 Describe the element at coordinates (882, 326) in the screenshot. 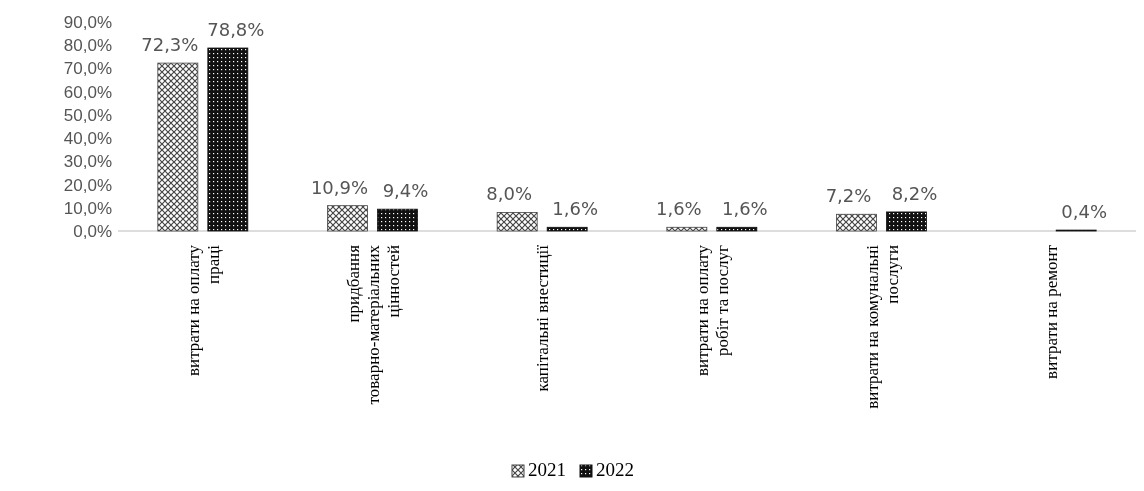

I see `x-tick-label: витрати на комунальні послуги` at that location.